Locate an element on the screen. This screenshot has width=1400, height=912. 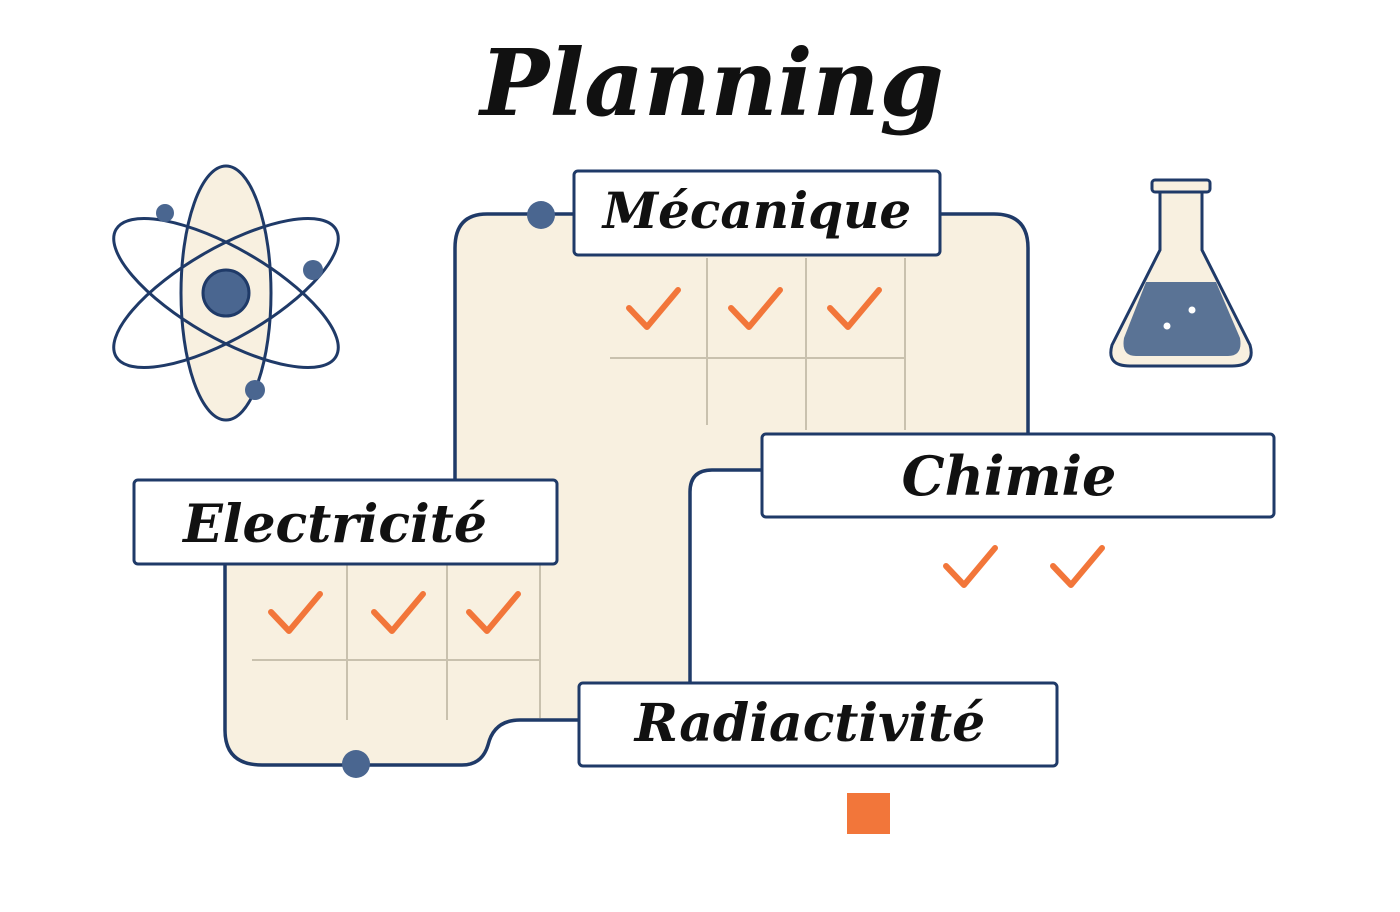
electricite-grid is located at coordinates (396, 642).